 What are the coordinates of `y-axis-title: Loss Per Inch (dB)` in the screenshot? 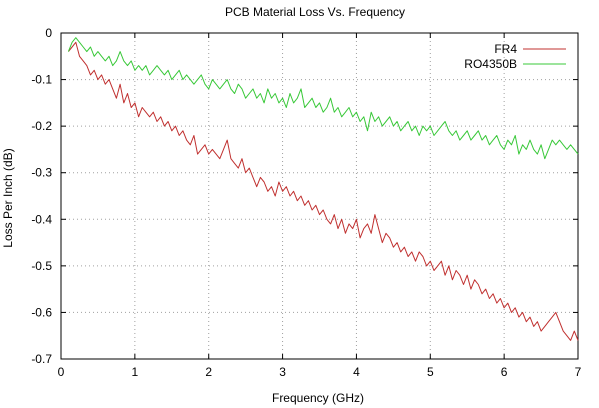 It's located at (8, 197).